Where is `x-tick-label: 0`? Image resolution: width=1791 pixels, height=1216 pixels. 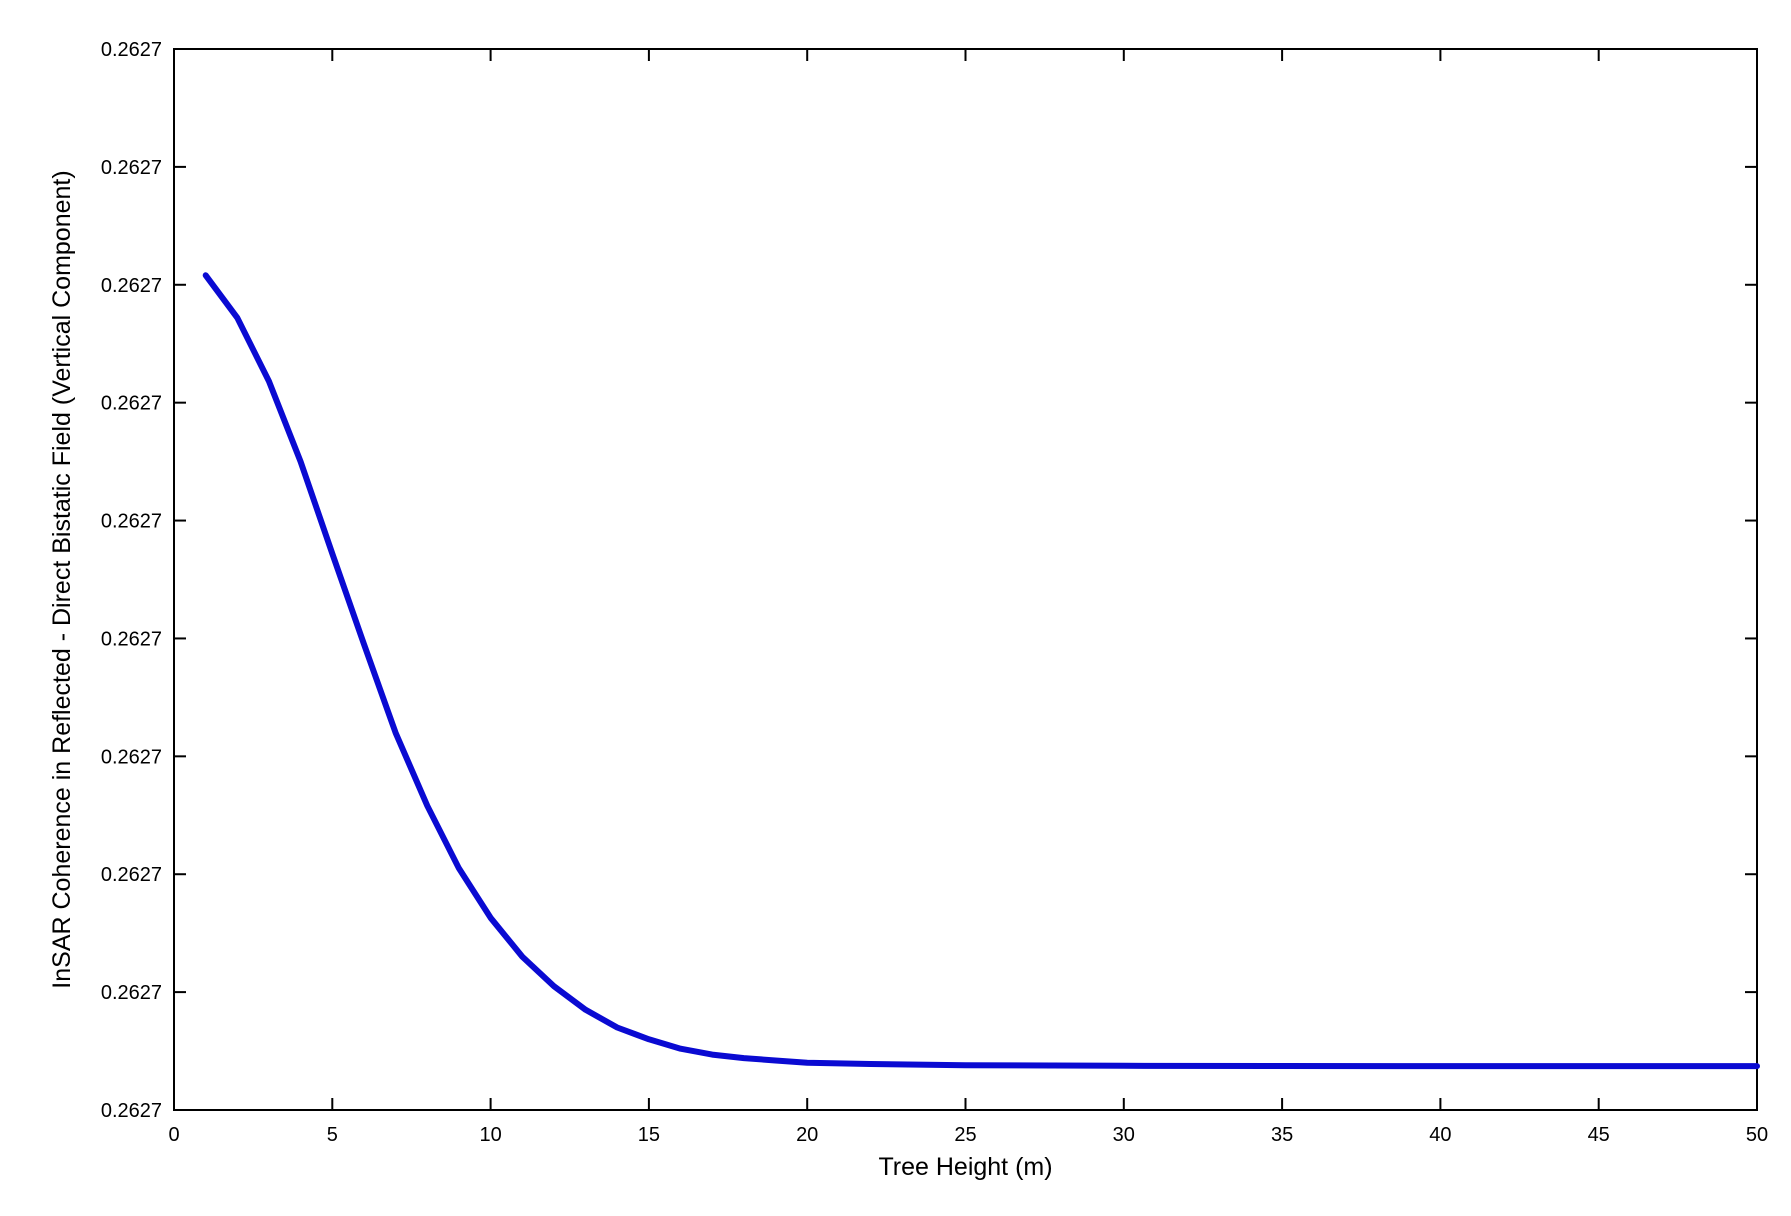 x-tick-label: 0 is located at coordinates (173, 1135).